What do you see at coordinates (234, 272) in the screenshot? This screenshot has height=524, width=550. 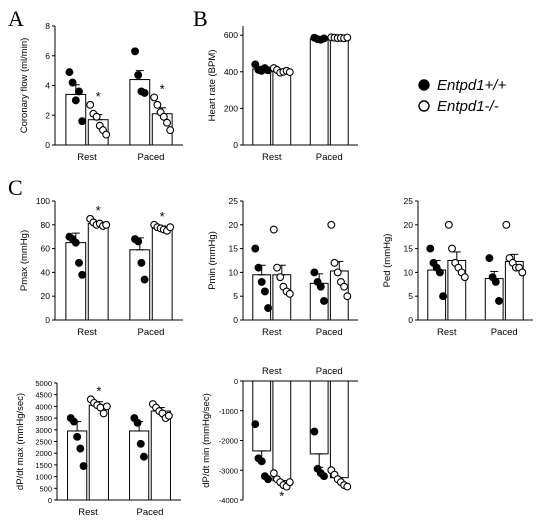 I see `y-tick-label: 10` at bounding box center [234, 272].